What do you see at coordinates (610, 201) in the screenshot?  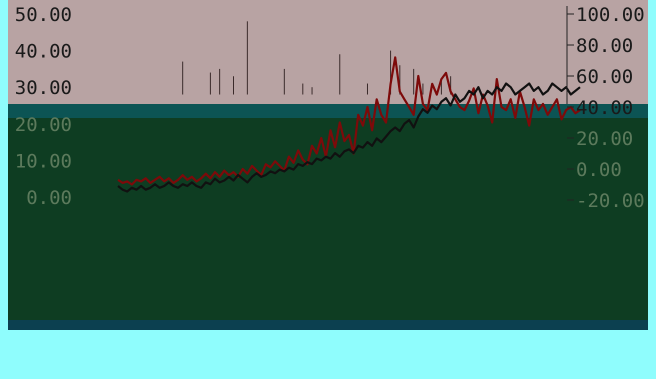 I see `right-tick-label-6: -20.00` at bounding box center [610, 201].